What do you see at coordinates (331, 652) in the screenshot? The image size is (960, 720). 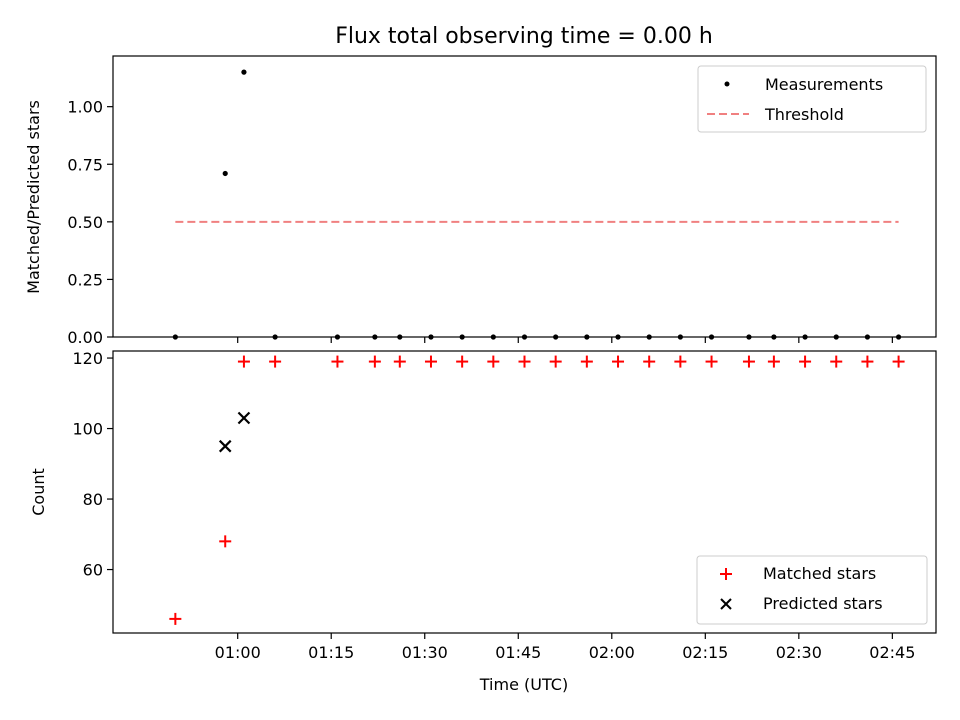 I see `x-tick-label: 01:15` at bounding box center [331, 652].